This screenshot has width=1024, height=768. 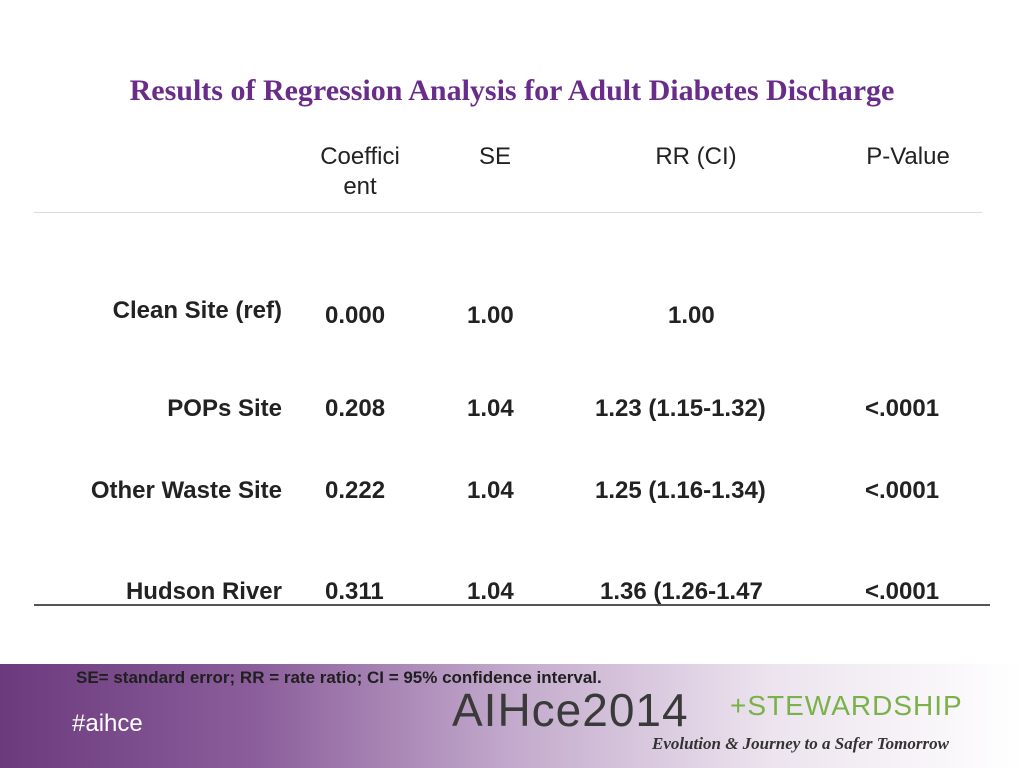 I want to click on cell-rr: 1.25 (1.16-1.34), so click(x=680, y=490).